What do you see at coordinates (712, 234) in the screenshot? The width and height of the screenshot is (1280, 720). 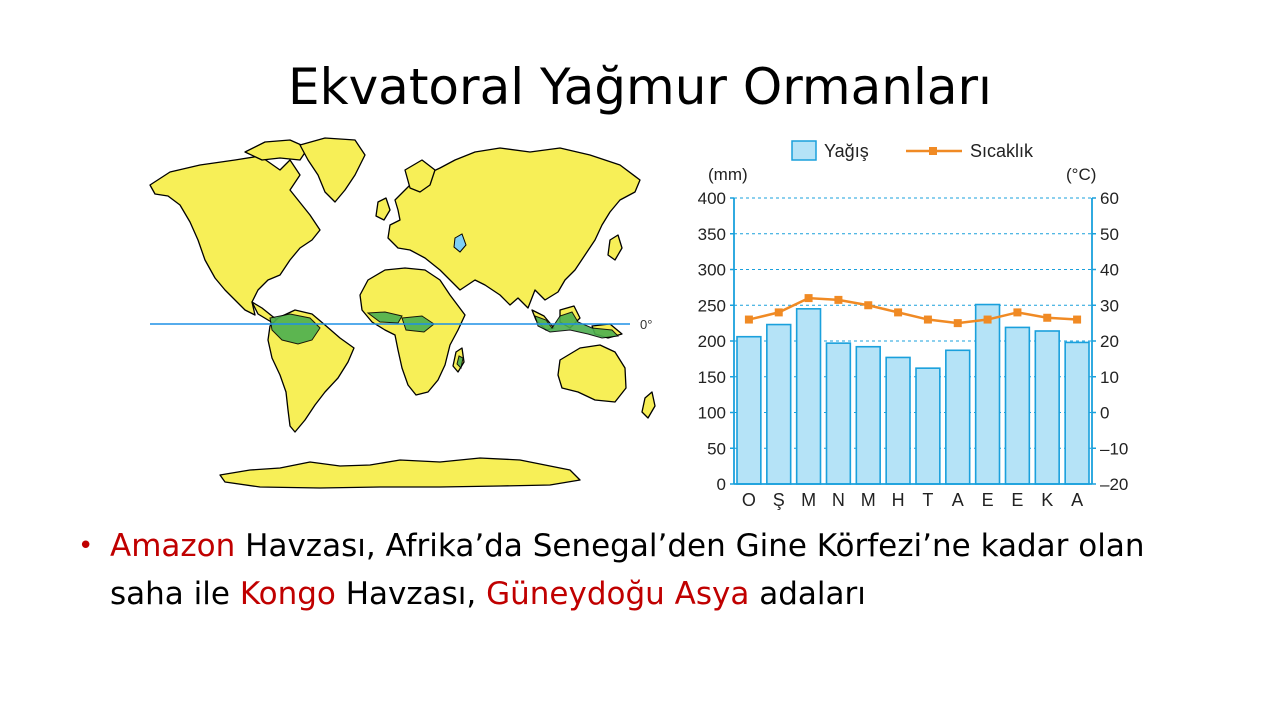 I see `y-tick-label-left: 350` at bounding box center [712, 234].